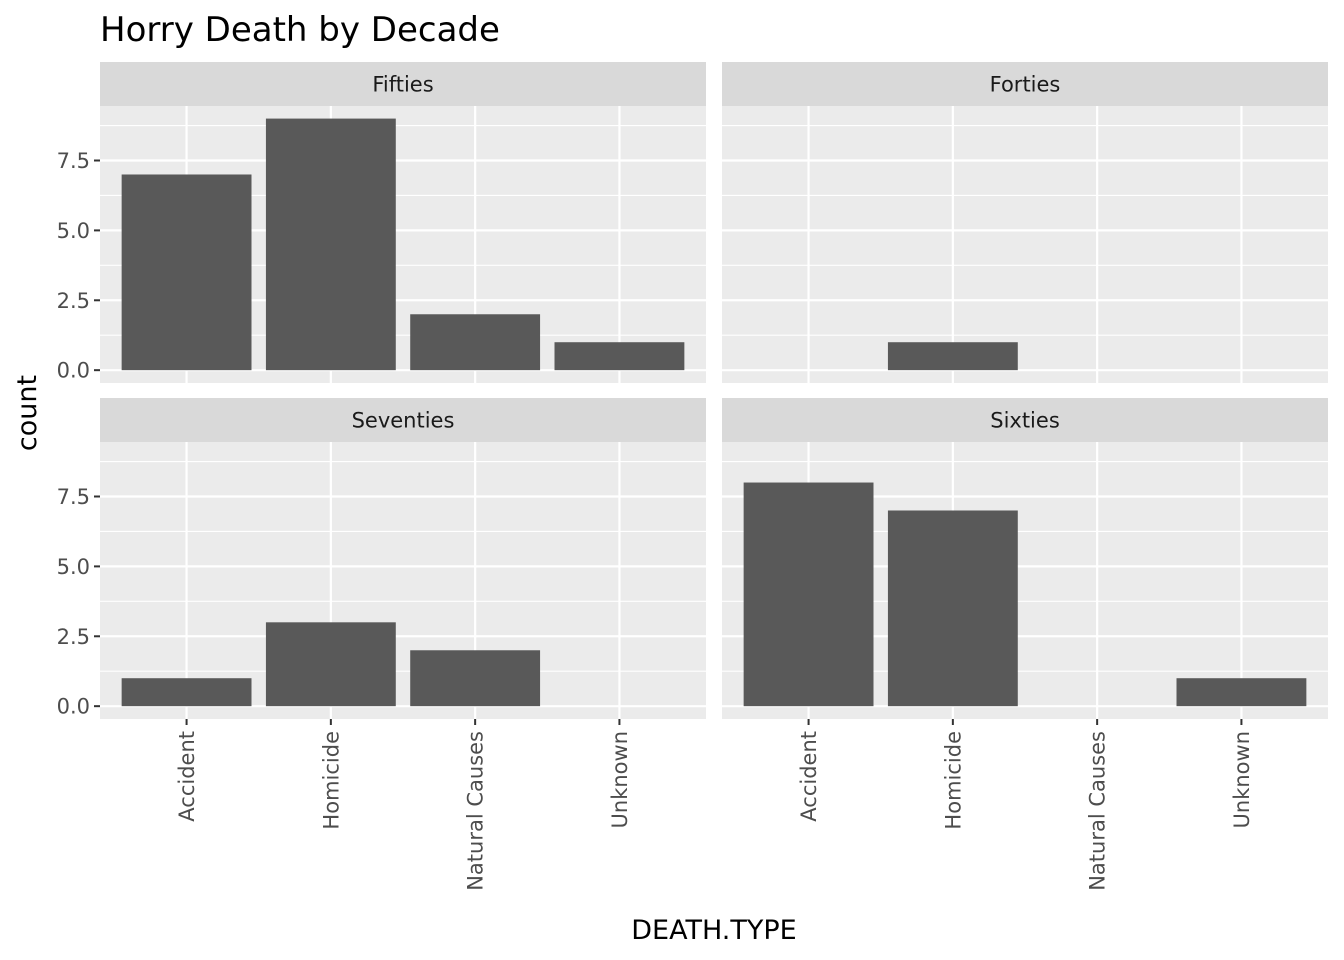 This screenshot has width=1344, height=960. I want to click on facet-label-forties: Forties, so click(1025, 85).